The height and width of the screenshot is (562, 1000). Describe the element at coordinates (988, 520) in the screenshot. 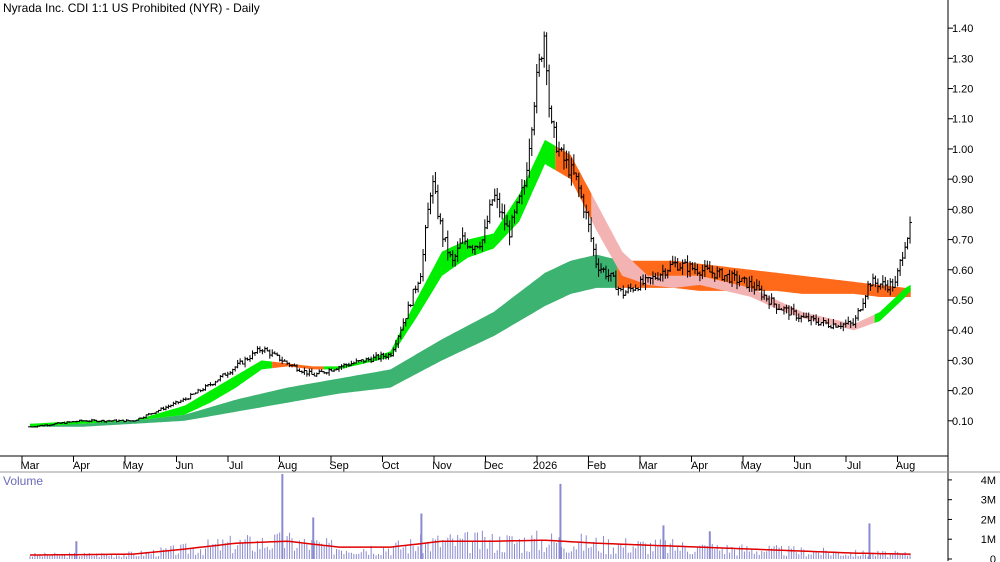

I see `volume-y-tick-label: 2M` at that location.